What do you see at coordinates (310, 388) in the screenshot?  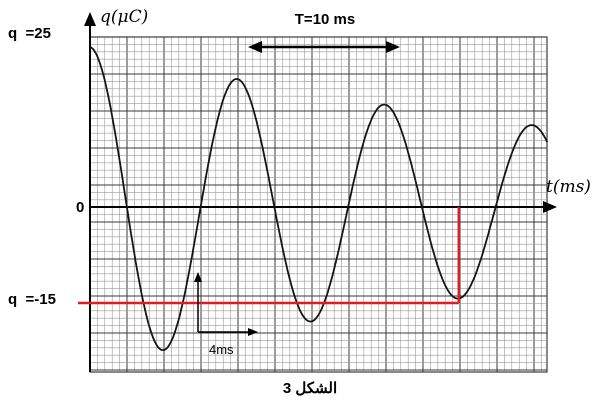 I see `figure-caption: الشكل 3` at bounding box center [310, 388].